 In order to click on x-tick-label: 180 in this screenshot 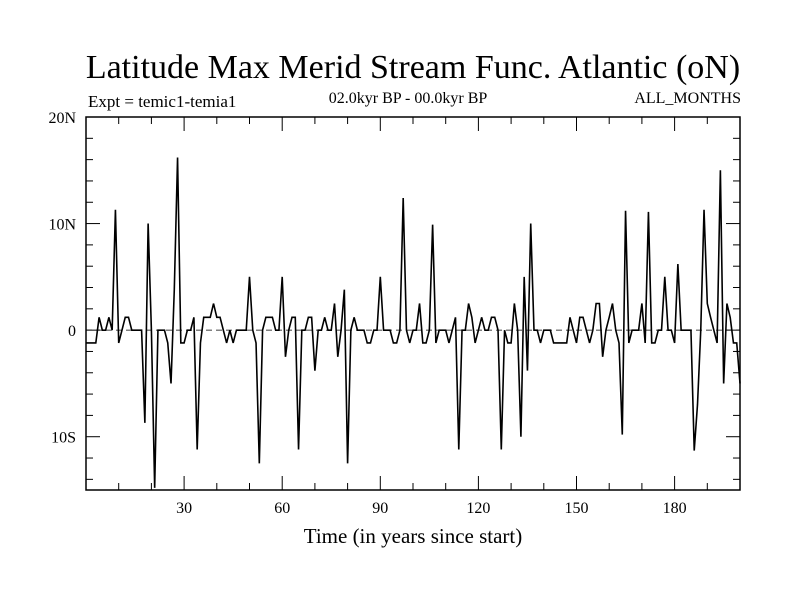, I will do `click(675, 508)`.